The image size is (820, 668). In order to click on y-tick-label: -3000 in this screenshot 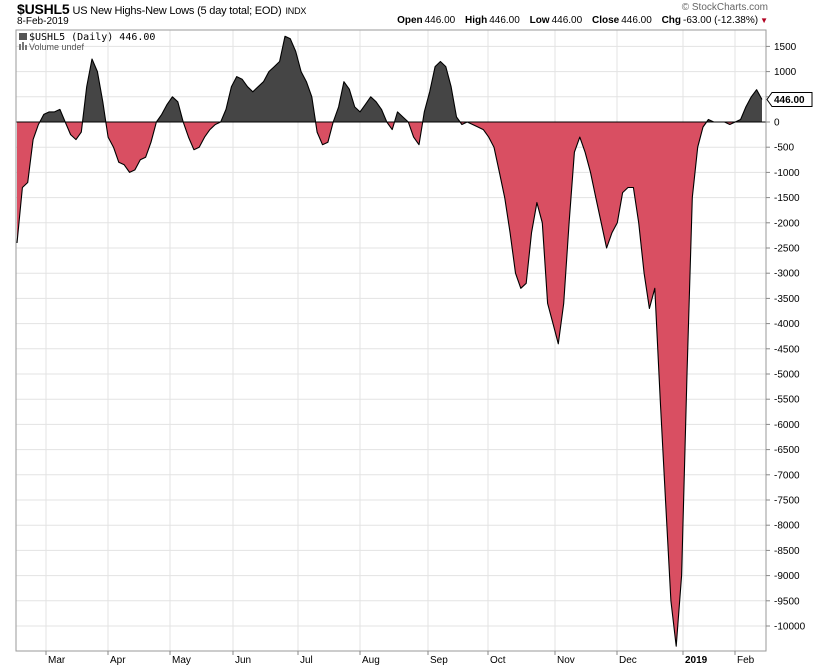, I will do `click(787, 274)`.